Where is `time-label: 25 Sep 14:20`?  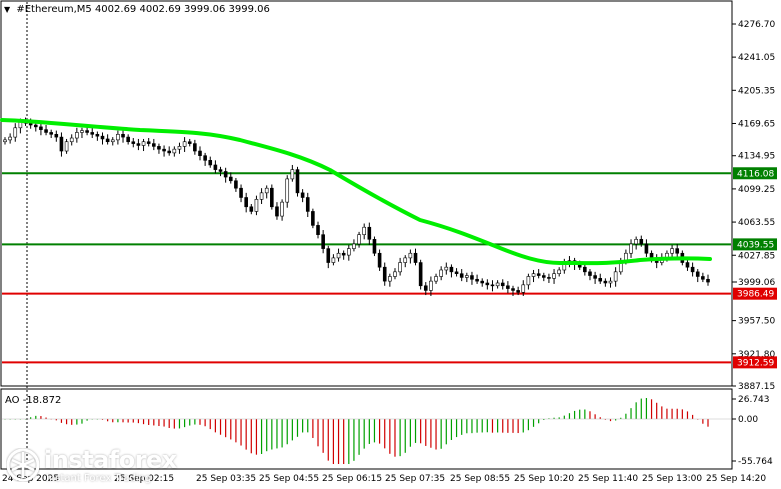 time-label: 25 Sep 14:20 is located at coordinates (736, 479).